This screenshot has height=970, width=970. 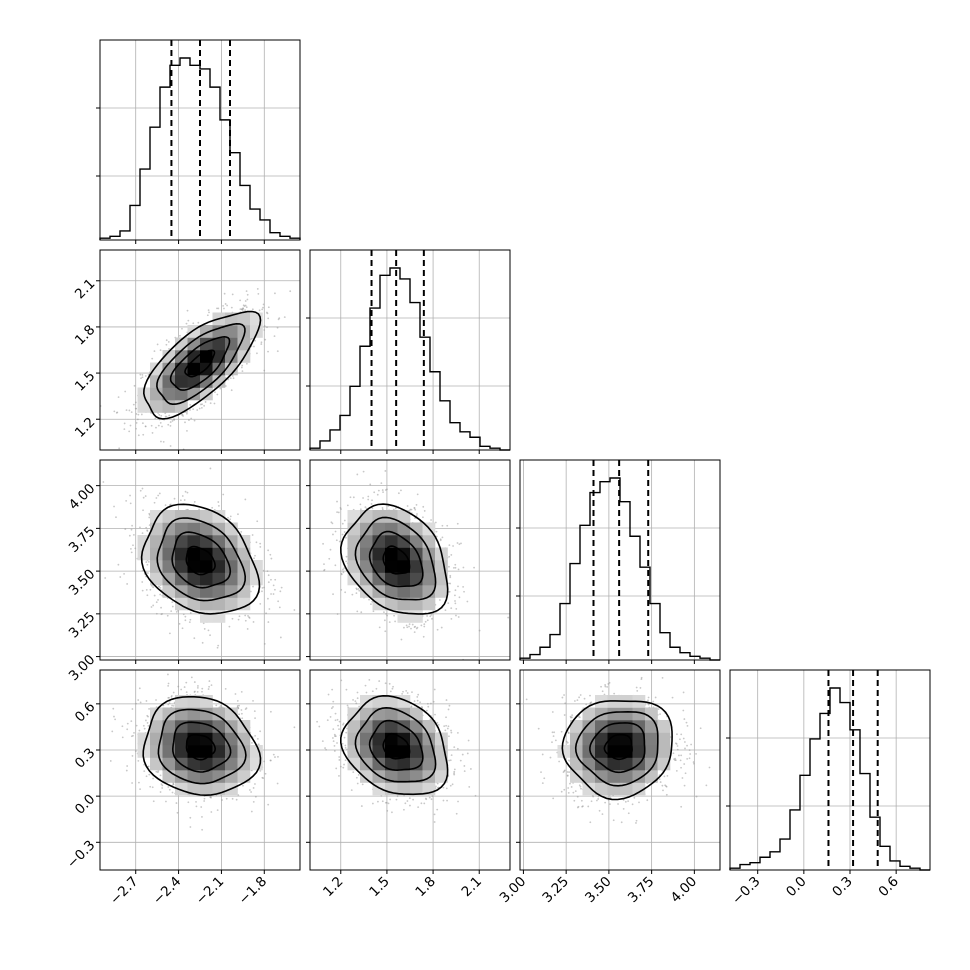 What do you see at coordinates (513, 890) in the screenshot?
I see `x-tick-label: 3.00` at bounding box center [513, 890].